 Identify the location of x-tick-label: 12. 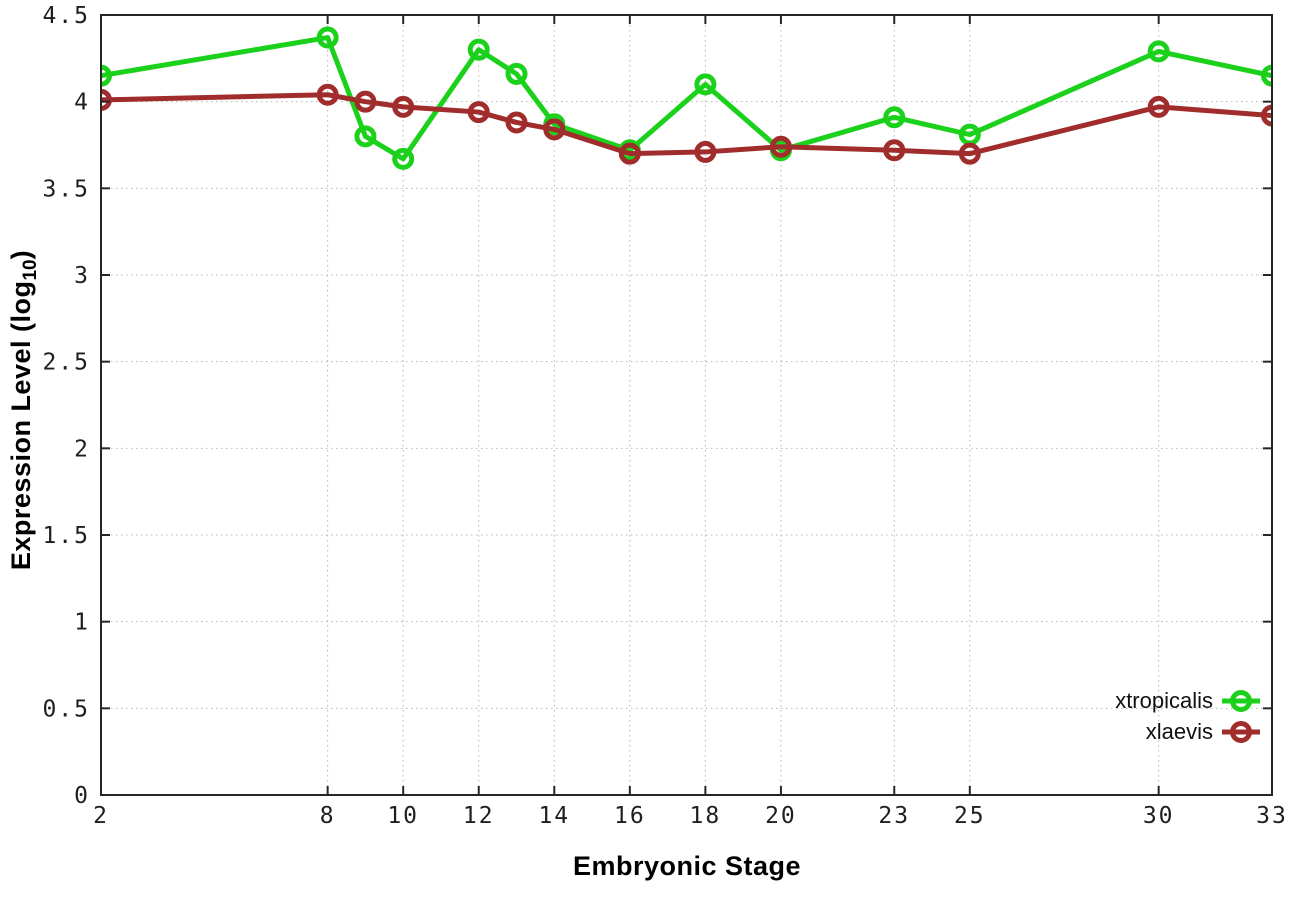
(479, 816).